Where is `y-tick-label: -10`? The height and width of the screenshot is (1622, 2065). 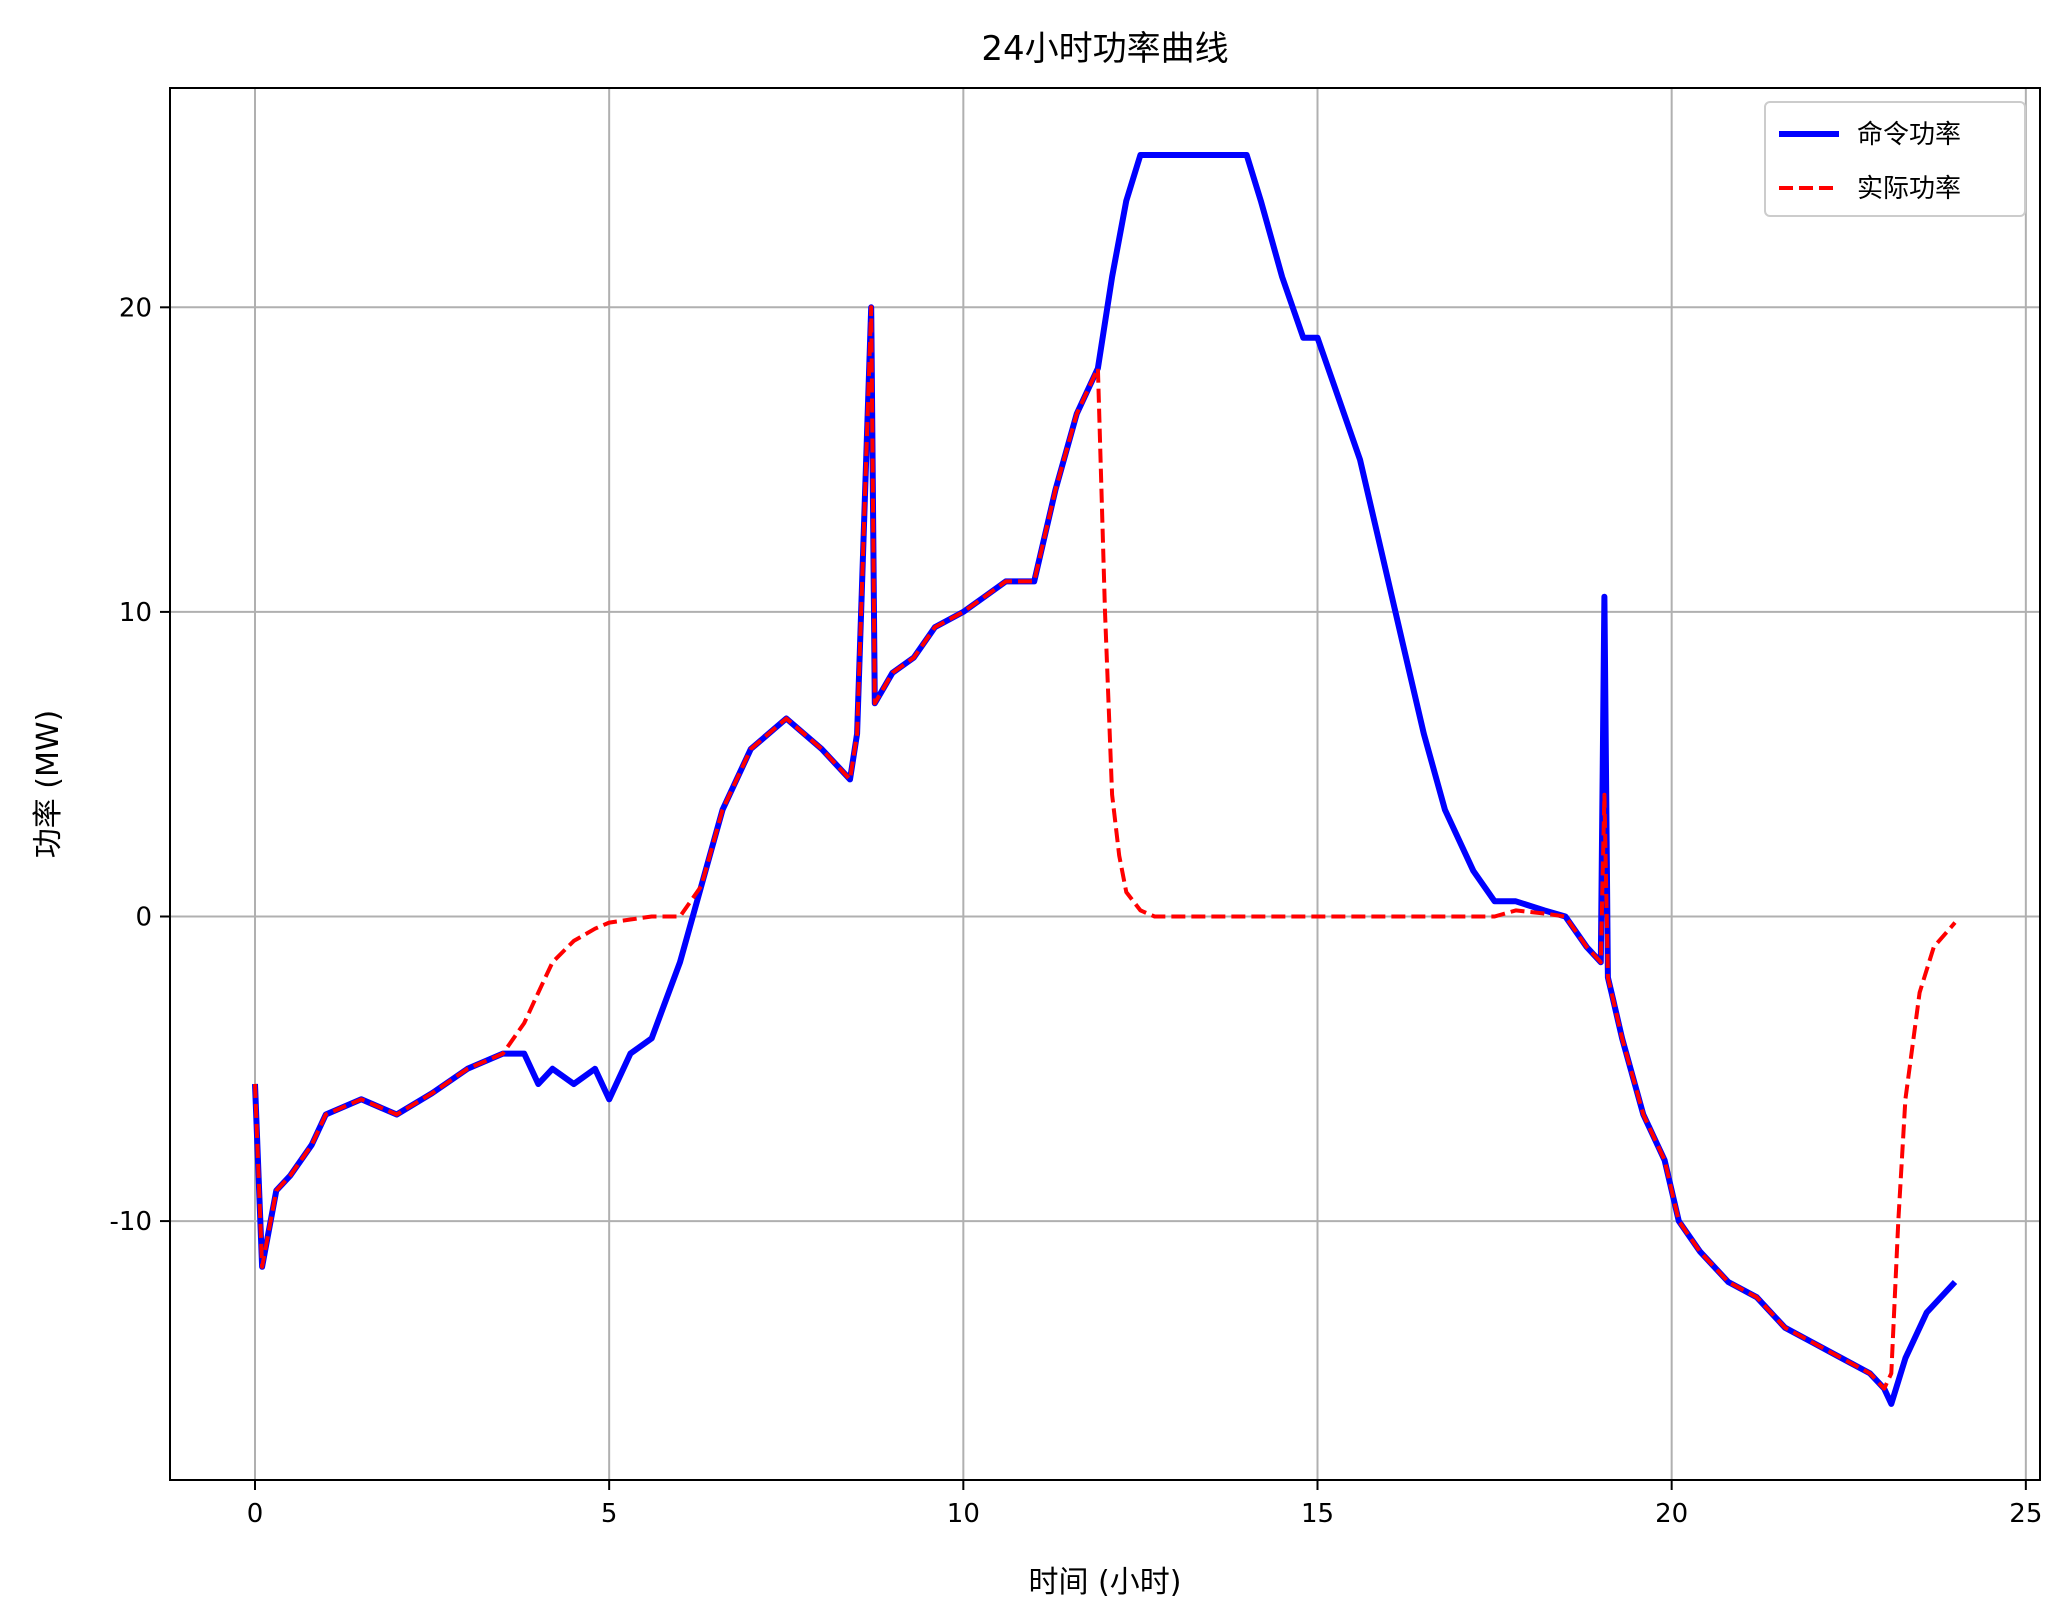 y-tick-label: -10 is located at coordinates (131, 1222).